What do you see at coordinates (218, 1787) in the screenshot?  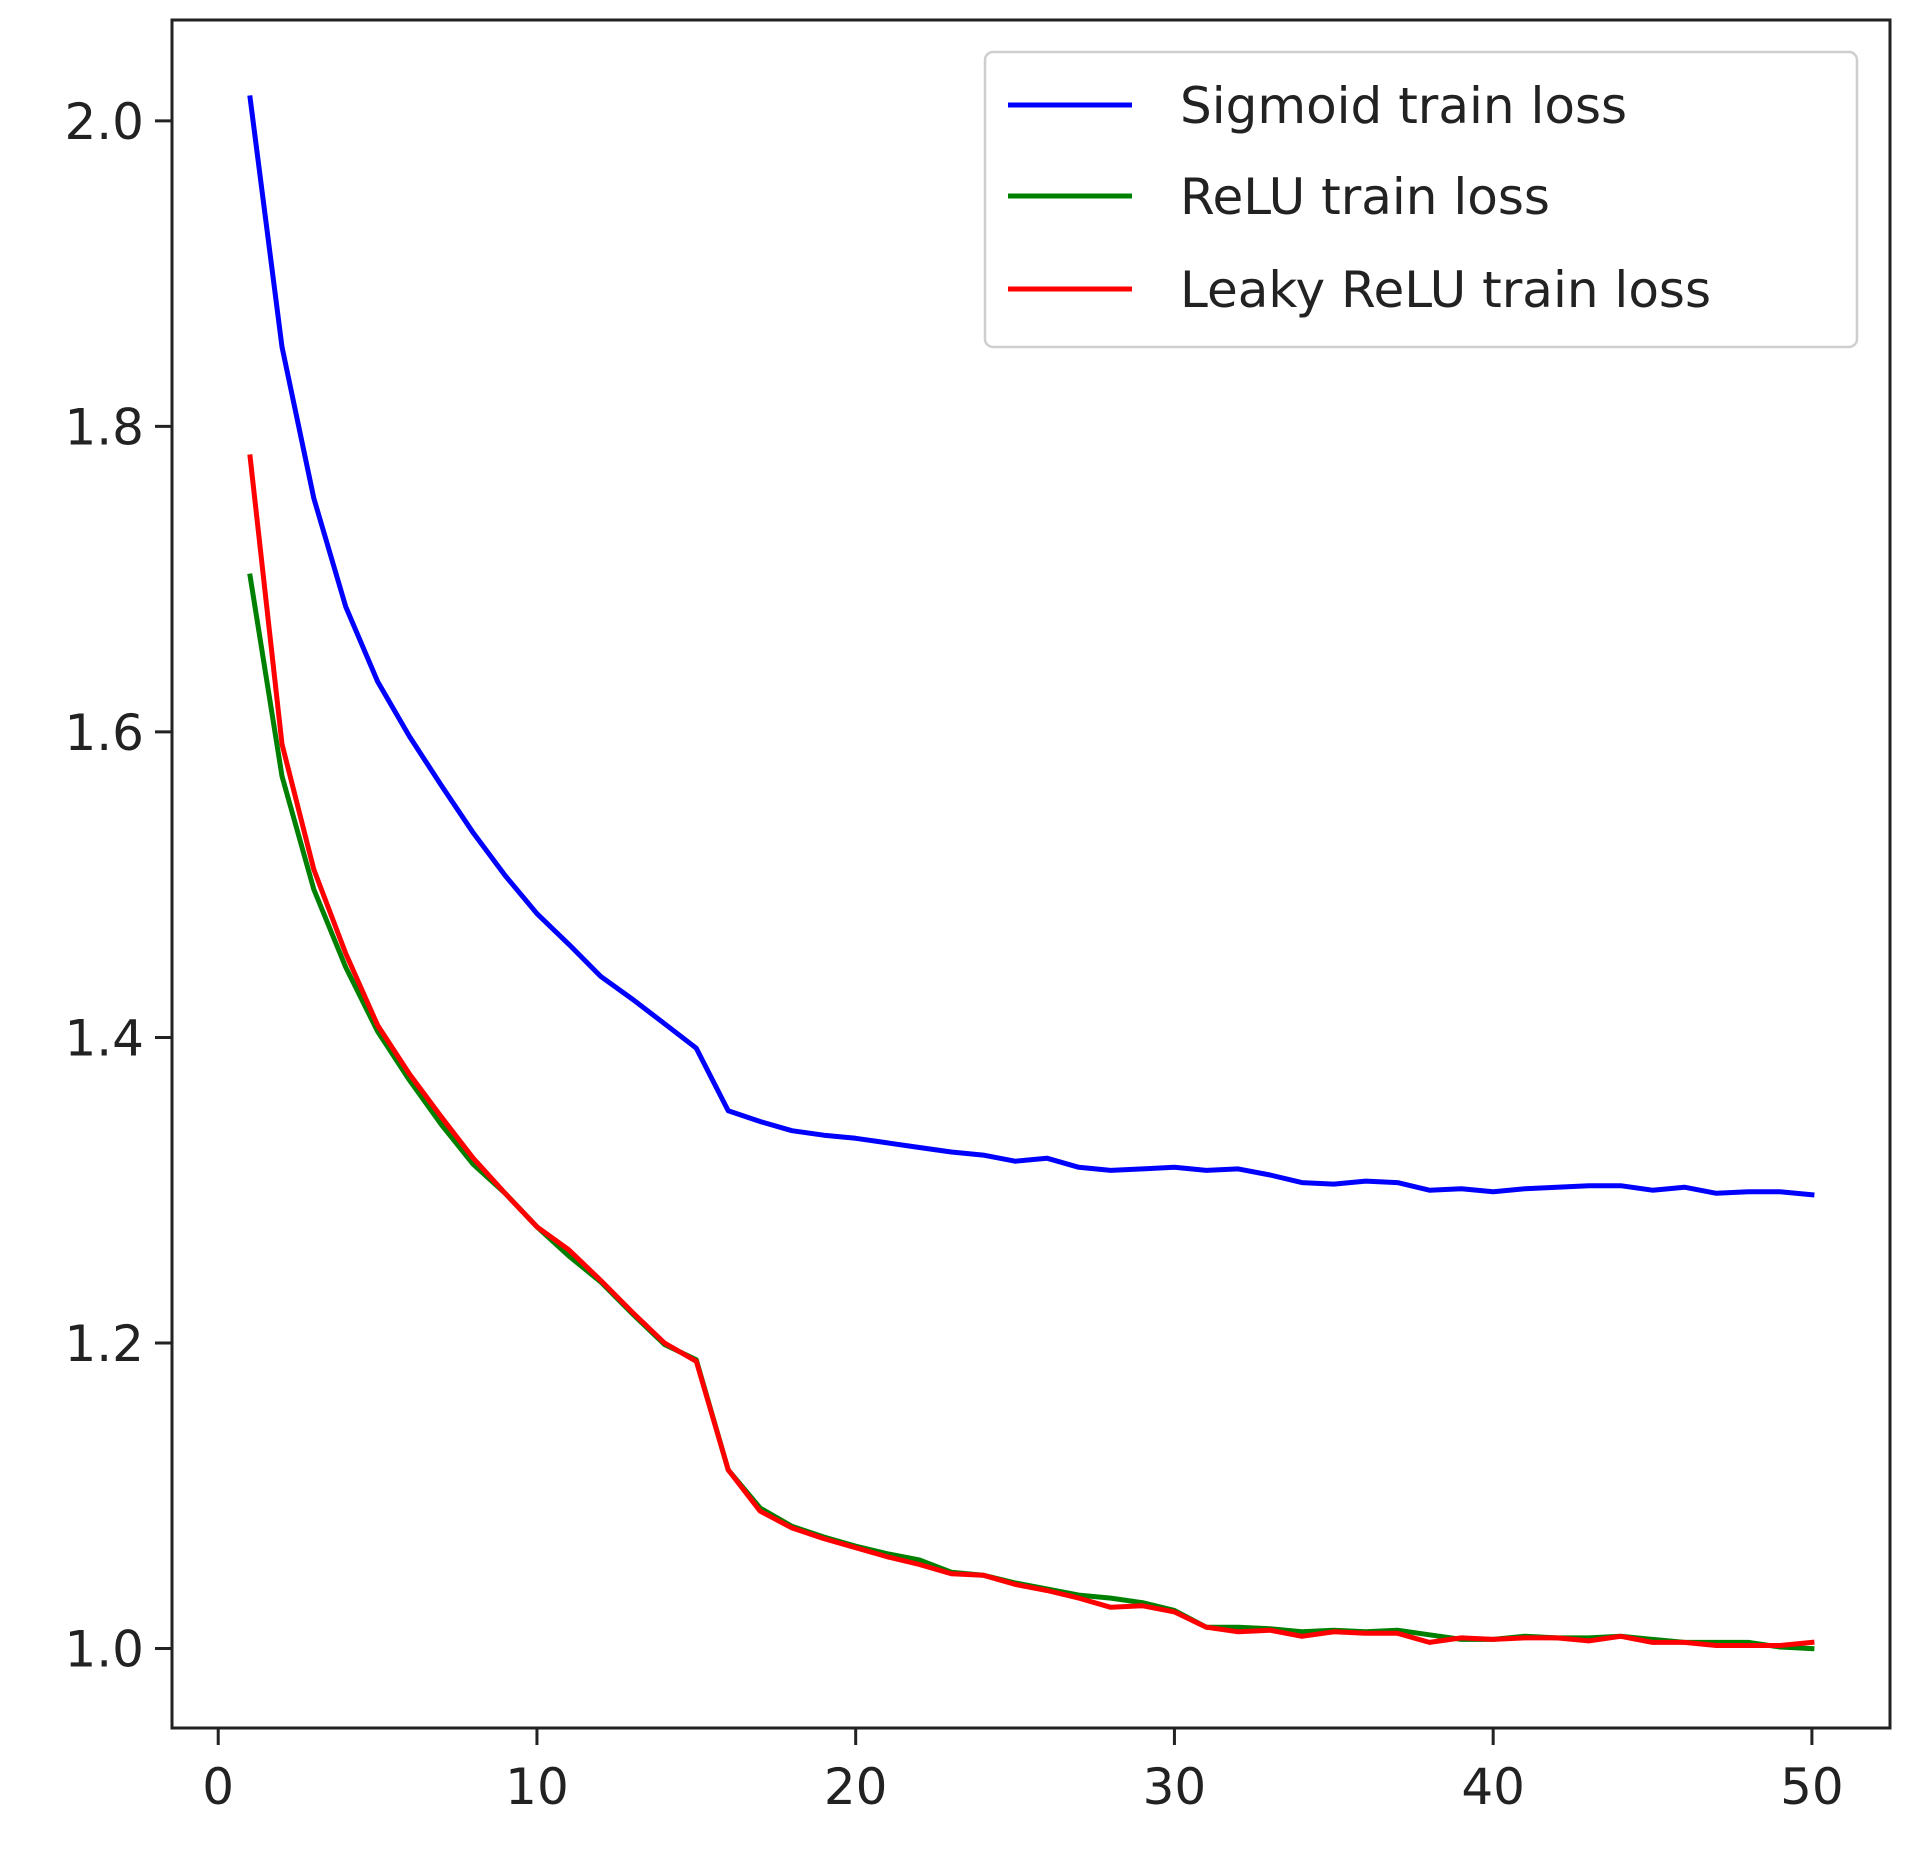 I see `x-tick-label: 0` at bounding box center [218, 1787].